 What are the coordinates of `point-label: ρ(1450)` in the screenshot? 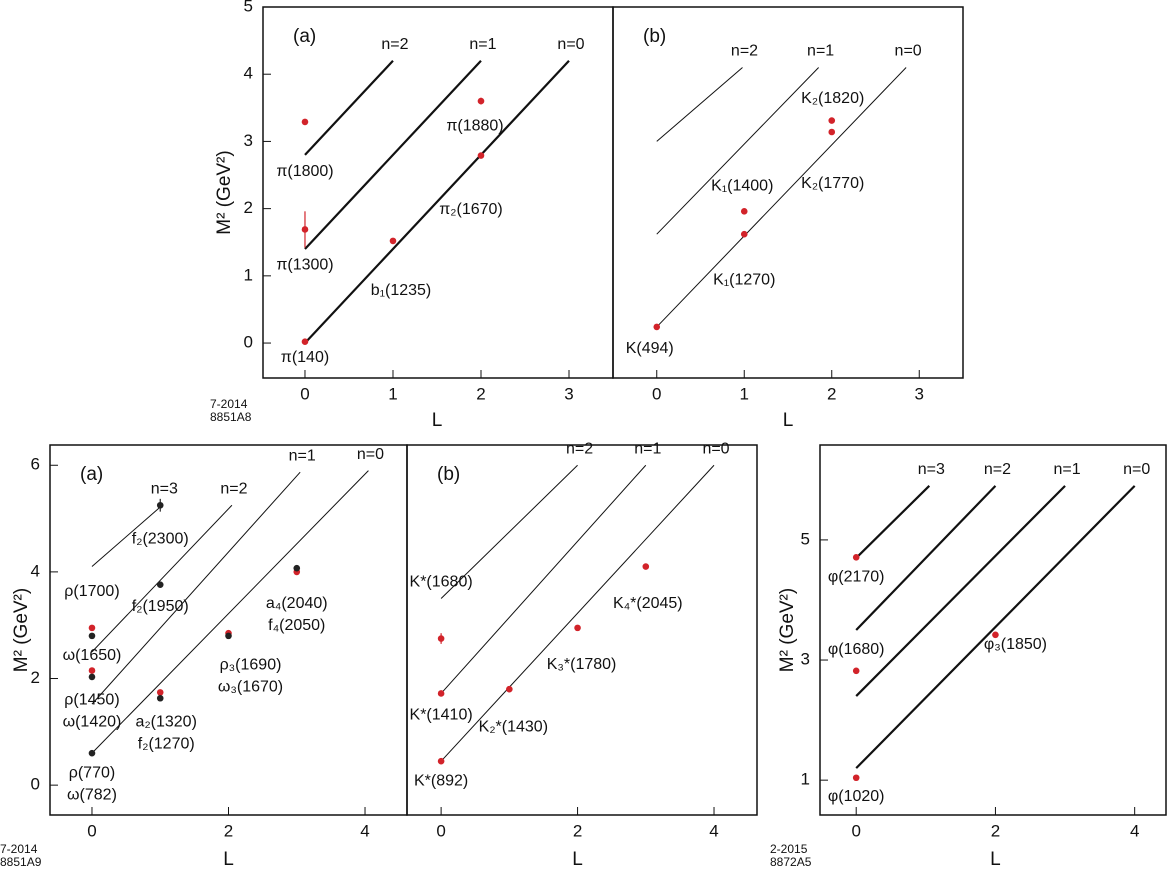 It's located at (91, 700).